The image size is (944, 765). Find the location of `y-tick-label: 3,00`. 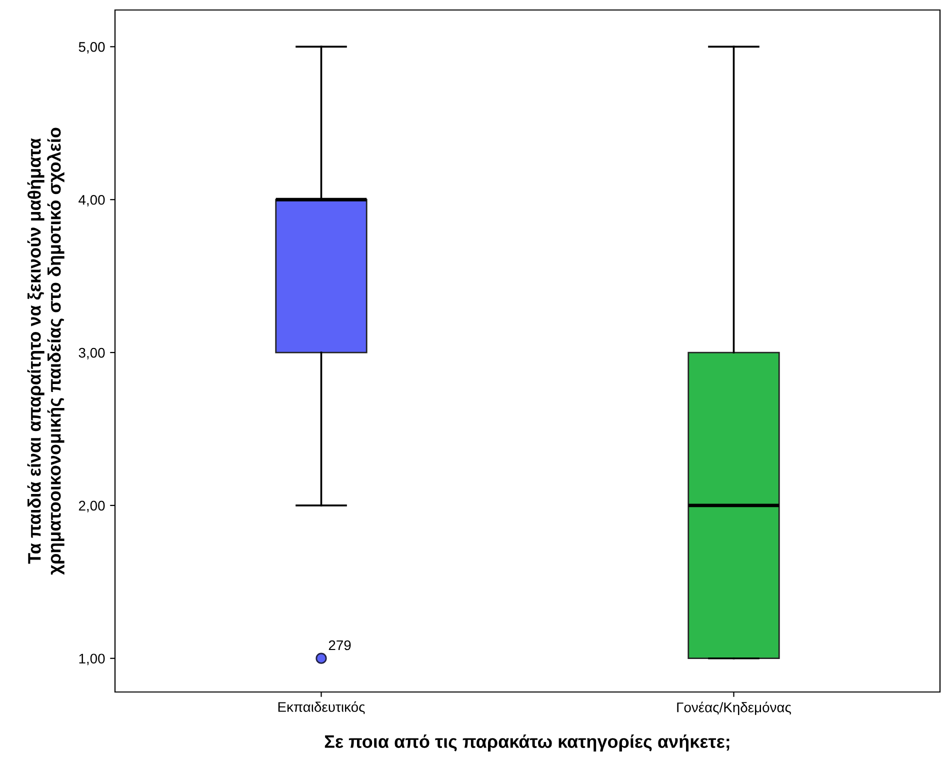

y-tick-label: 3,00 is located at coordinates (91, 354).